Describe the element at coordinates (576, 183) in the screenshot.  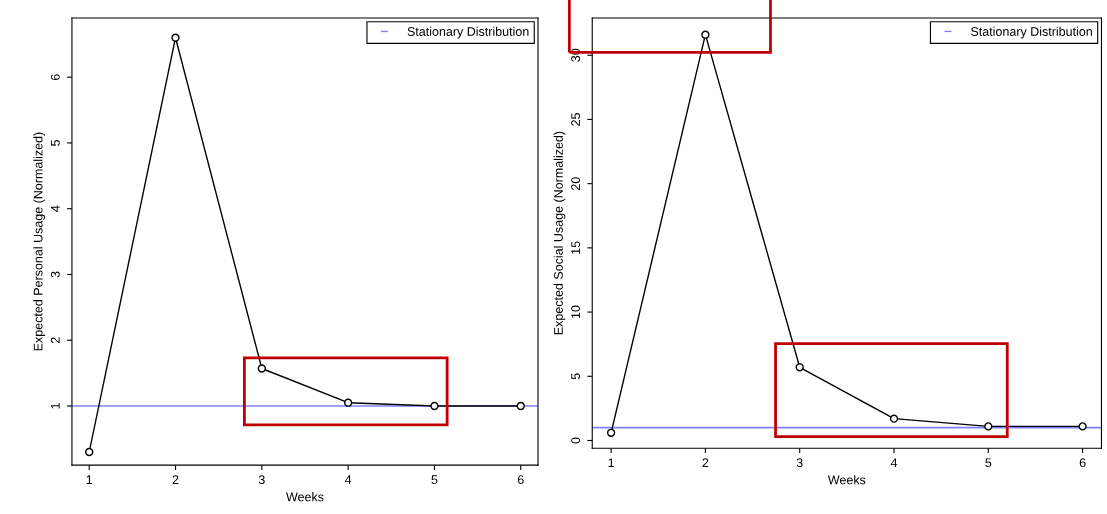
I see `y-tick-label: 20` at that location.